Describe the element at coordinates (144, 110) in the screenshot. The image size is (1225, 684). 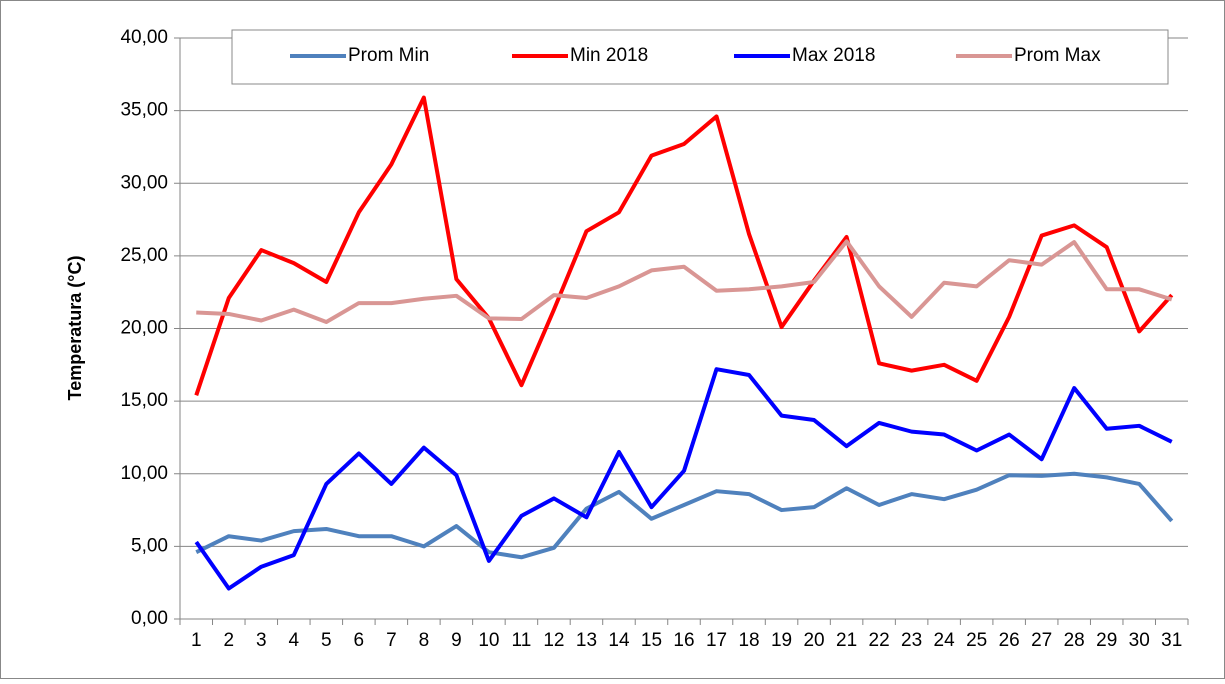
I see `y-tick-label: 35,00` at that location.